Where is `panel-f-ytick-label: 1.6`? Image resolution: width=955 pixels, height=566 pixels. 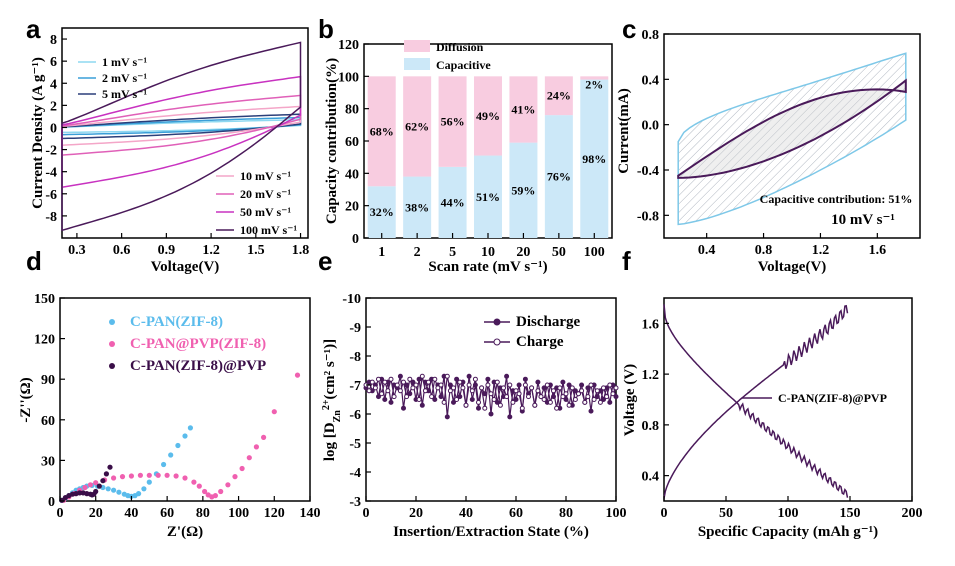
panel-f-ytick-label: 1.6 is located at coordinates (651, 324).